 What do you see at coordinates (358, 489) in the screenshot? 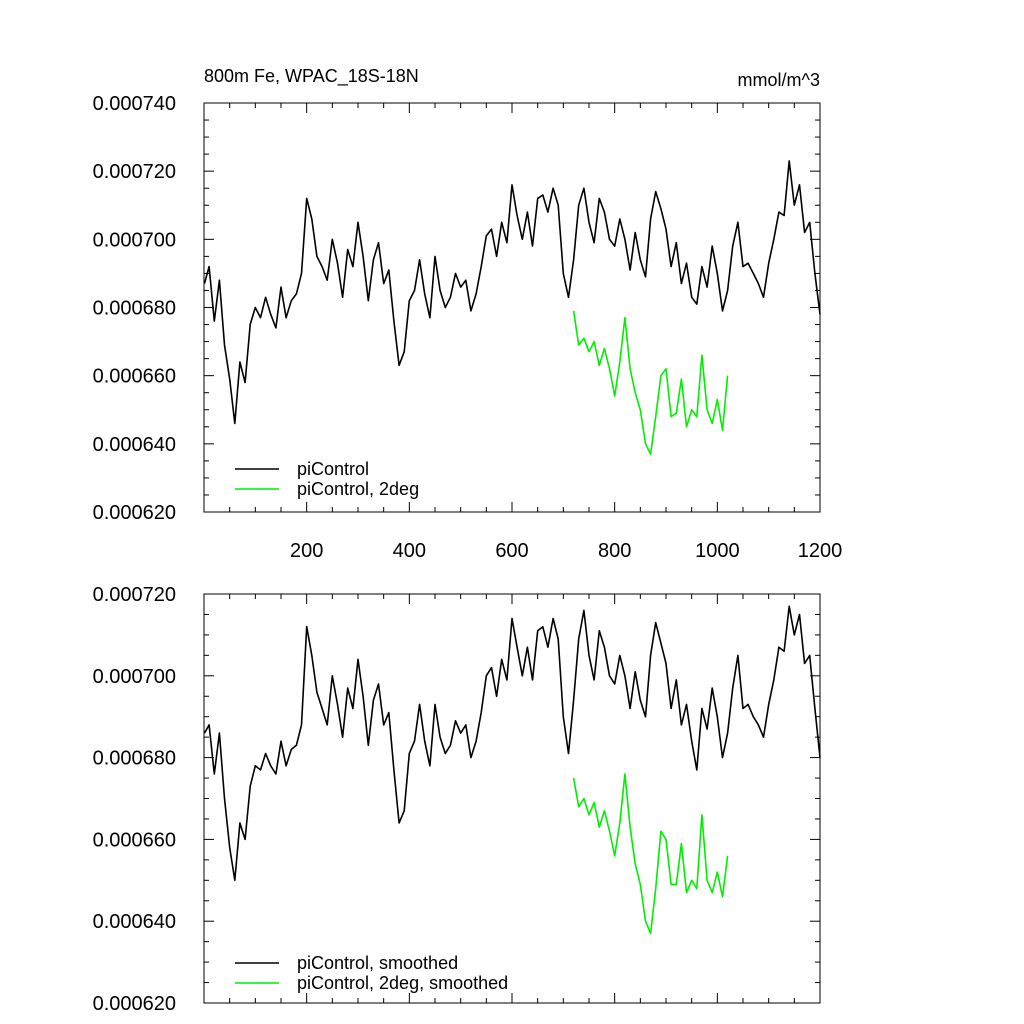
I see `legend-label: piControl, 2deg` at bounding box center [358, 489].